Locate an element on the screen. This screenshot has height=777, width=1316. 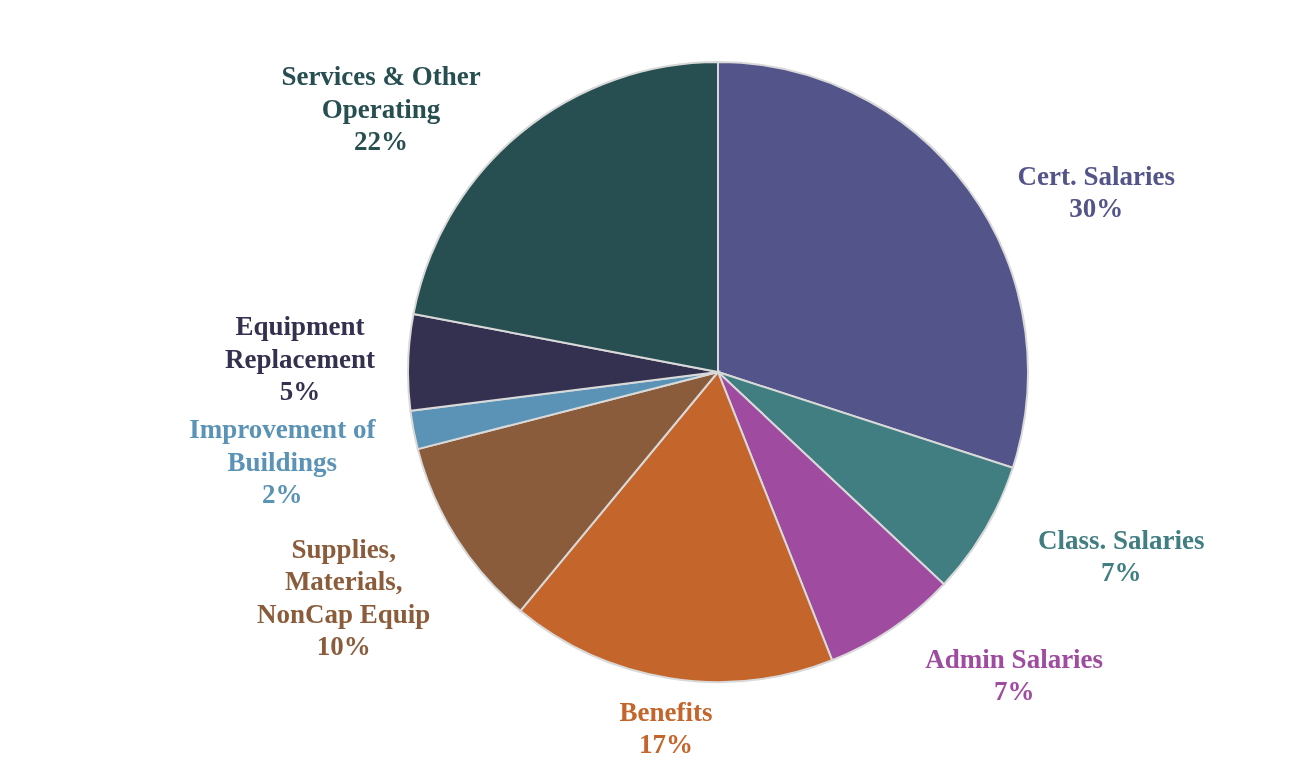
data-label: 22% is located at coordinates (381, 141).